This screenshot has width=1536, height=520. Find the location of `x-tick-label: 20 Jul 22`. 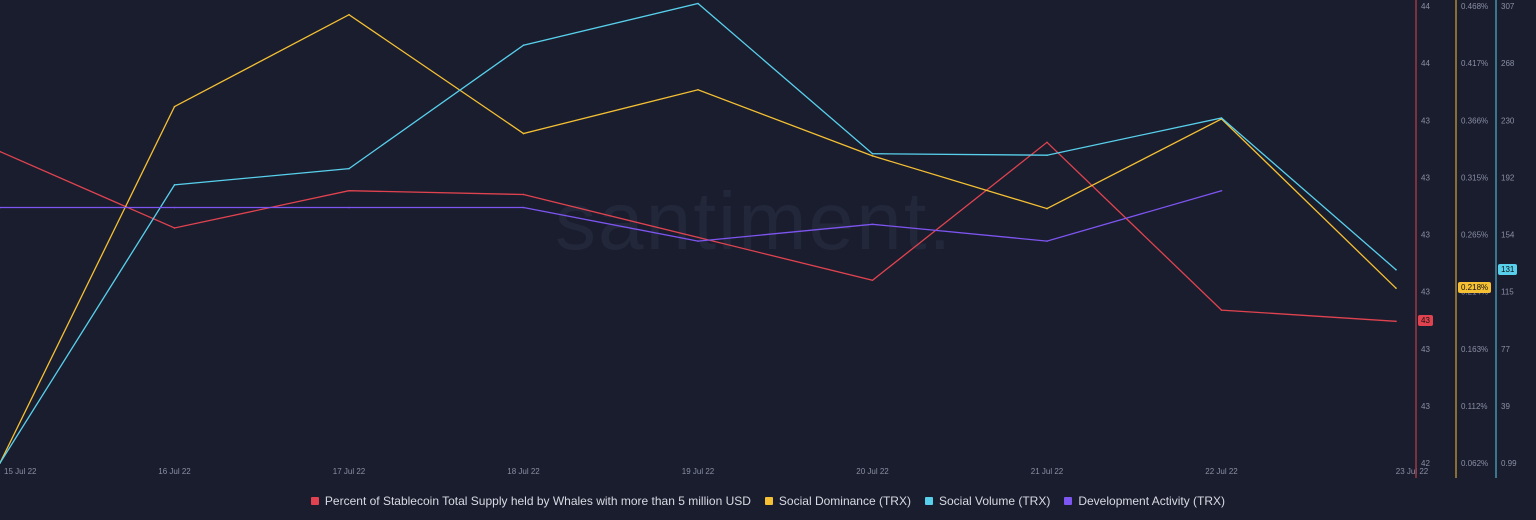

x-tick-label: 20 Jul 22 is located at coordinates (872, 471).